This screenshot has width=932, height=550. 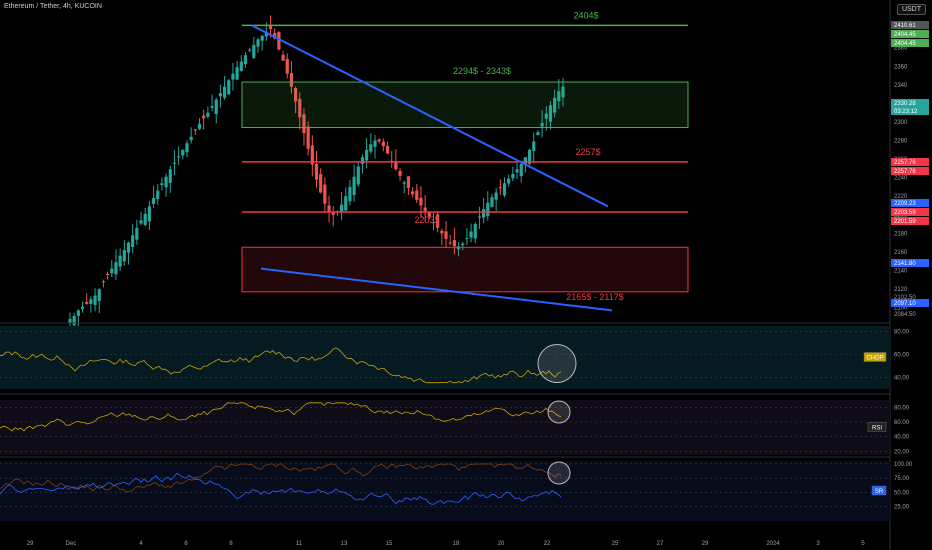 What do you see at coordinates (905, 204) in the screenshot?
I see `price-tag-label: 2209.23` at bounding box center [905, 204].